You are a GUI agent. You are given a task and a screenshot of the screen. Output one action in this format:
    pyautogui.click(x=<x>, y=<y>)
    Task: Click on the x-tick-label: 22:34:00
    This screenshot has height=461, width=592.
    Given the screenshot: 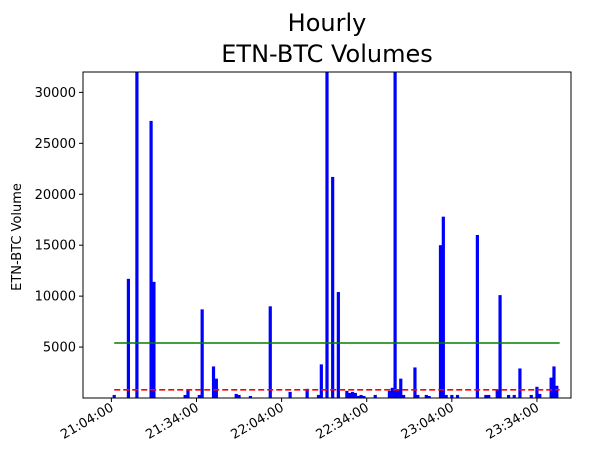 What is the action you would take?
    pyautogui.click(x=343, y=421)
    